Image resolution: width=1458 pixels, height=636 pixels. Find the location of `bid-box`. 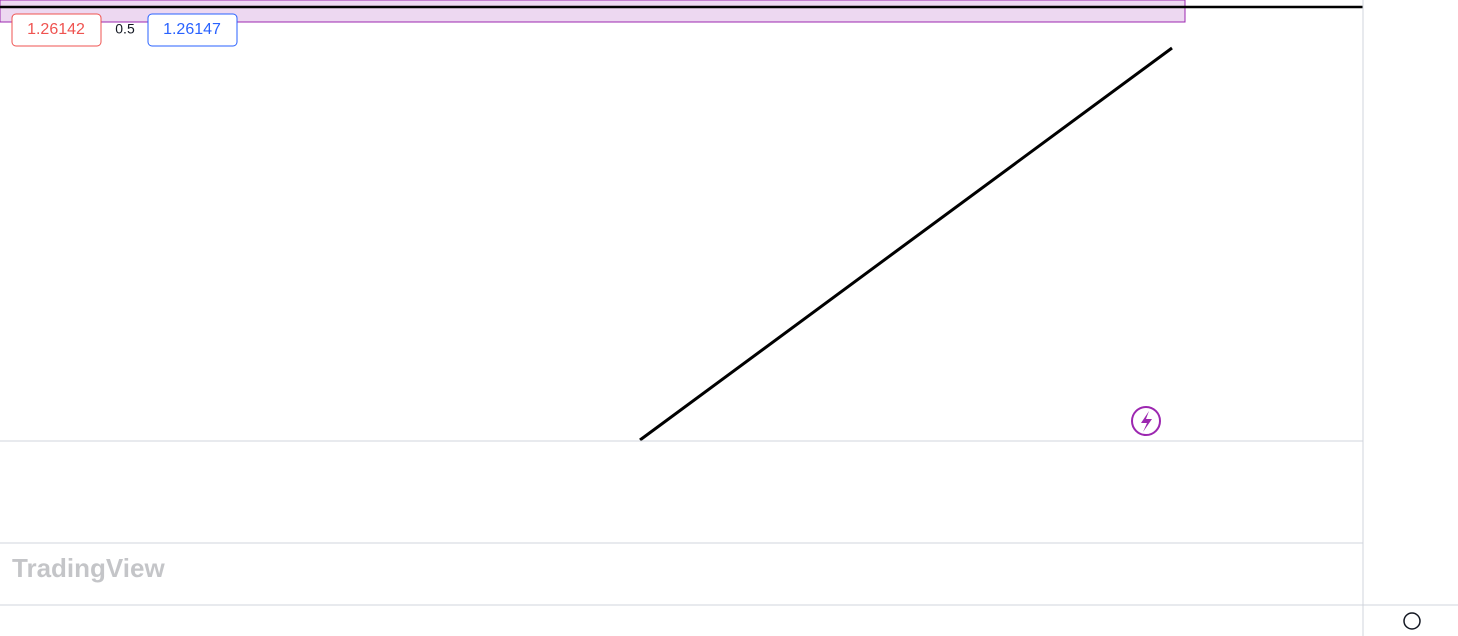

bid-box is located at coordinates (56, 30).